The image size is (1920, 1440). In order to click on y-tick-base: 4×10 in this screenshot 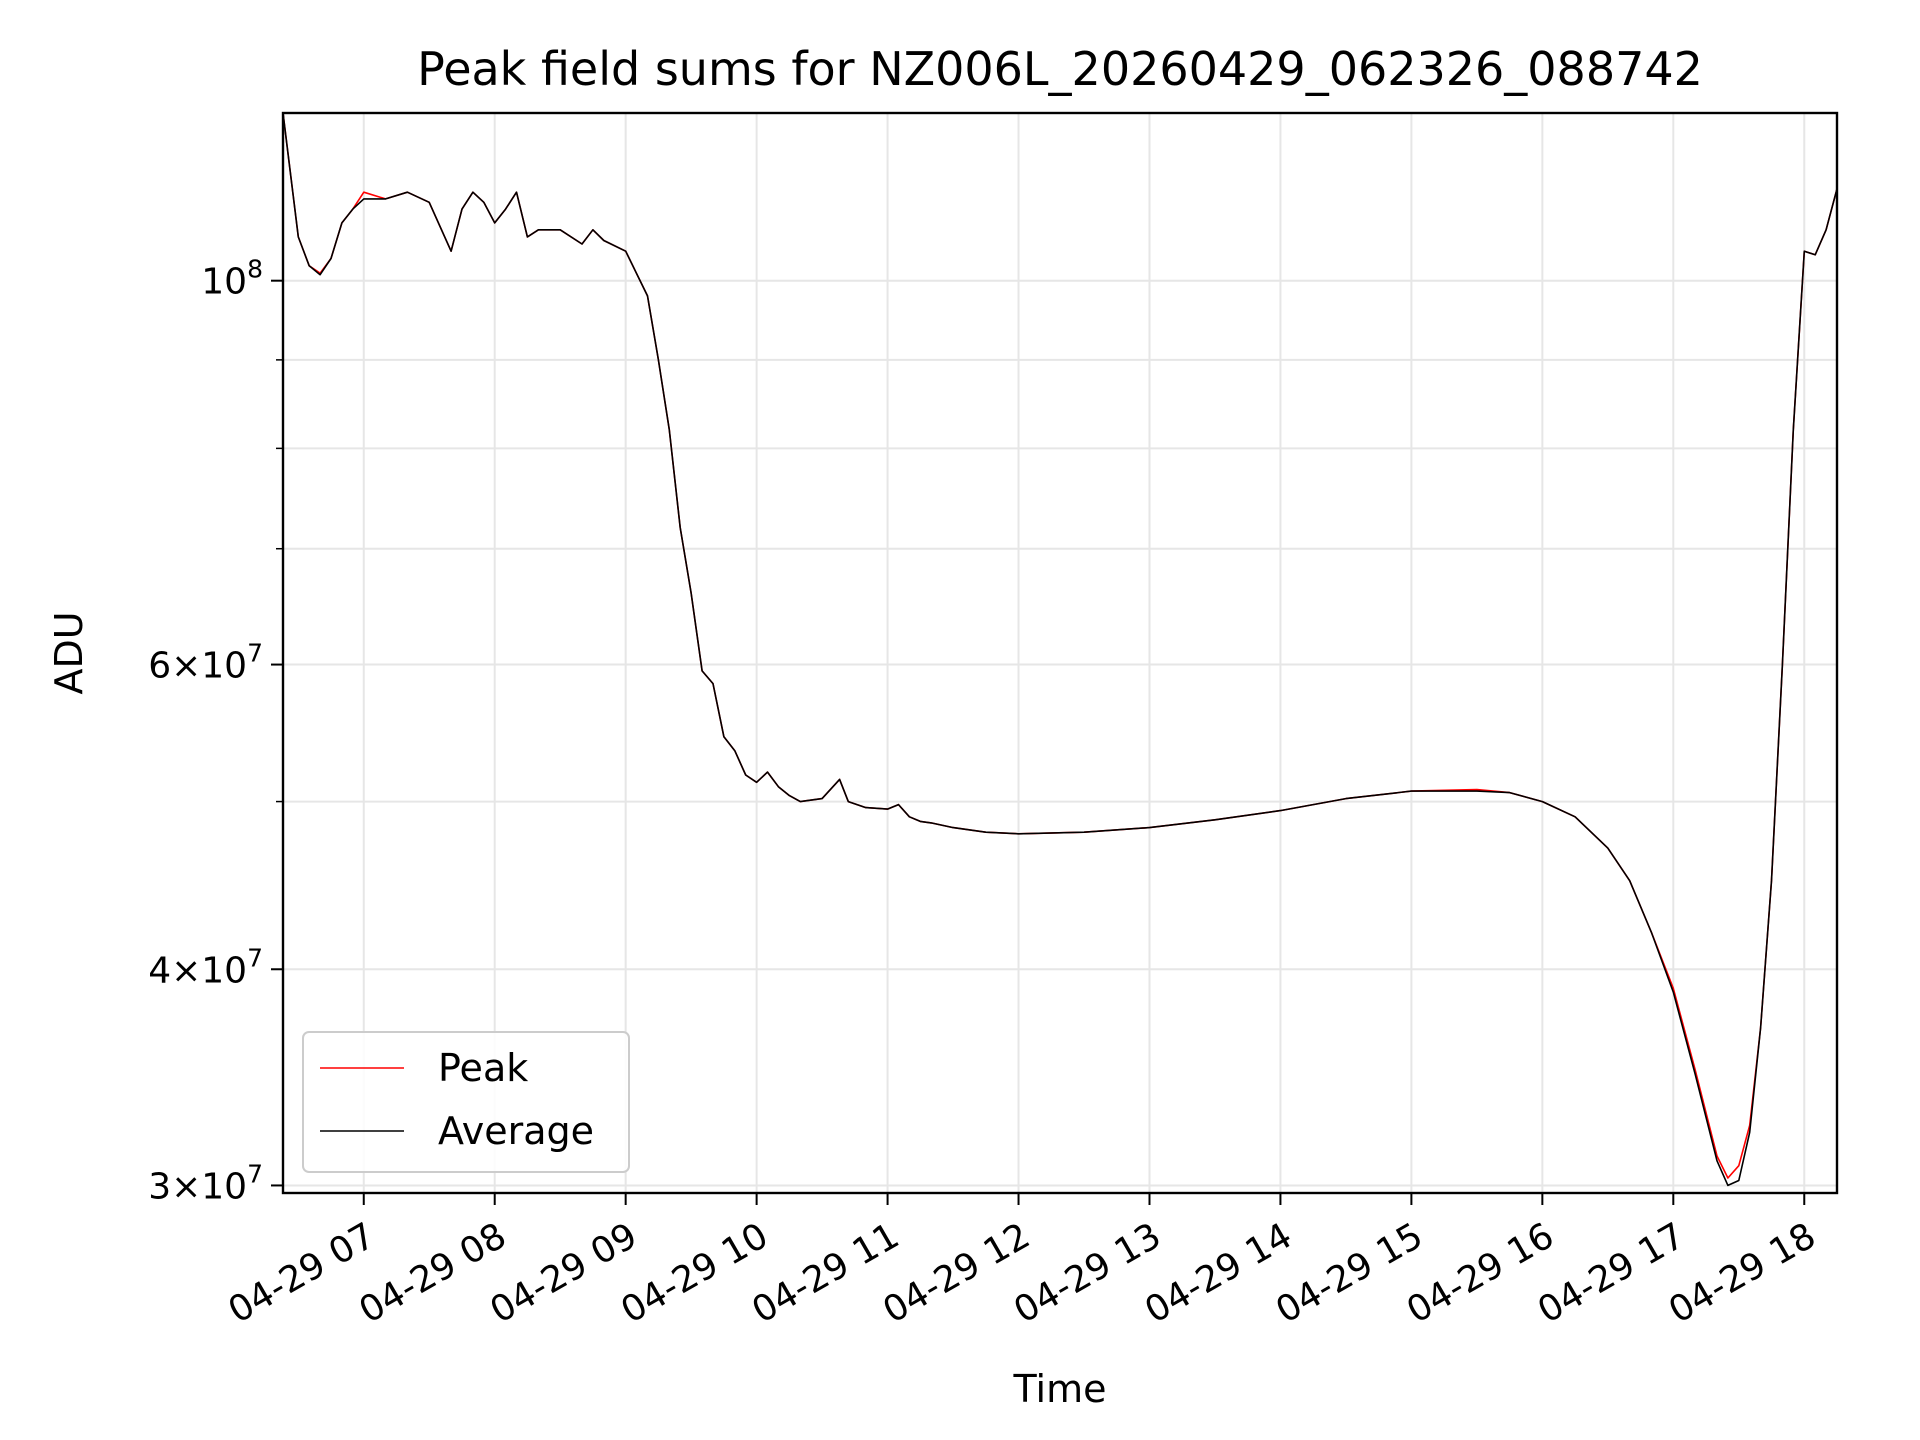, I will do `click(197, 970)`.